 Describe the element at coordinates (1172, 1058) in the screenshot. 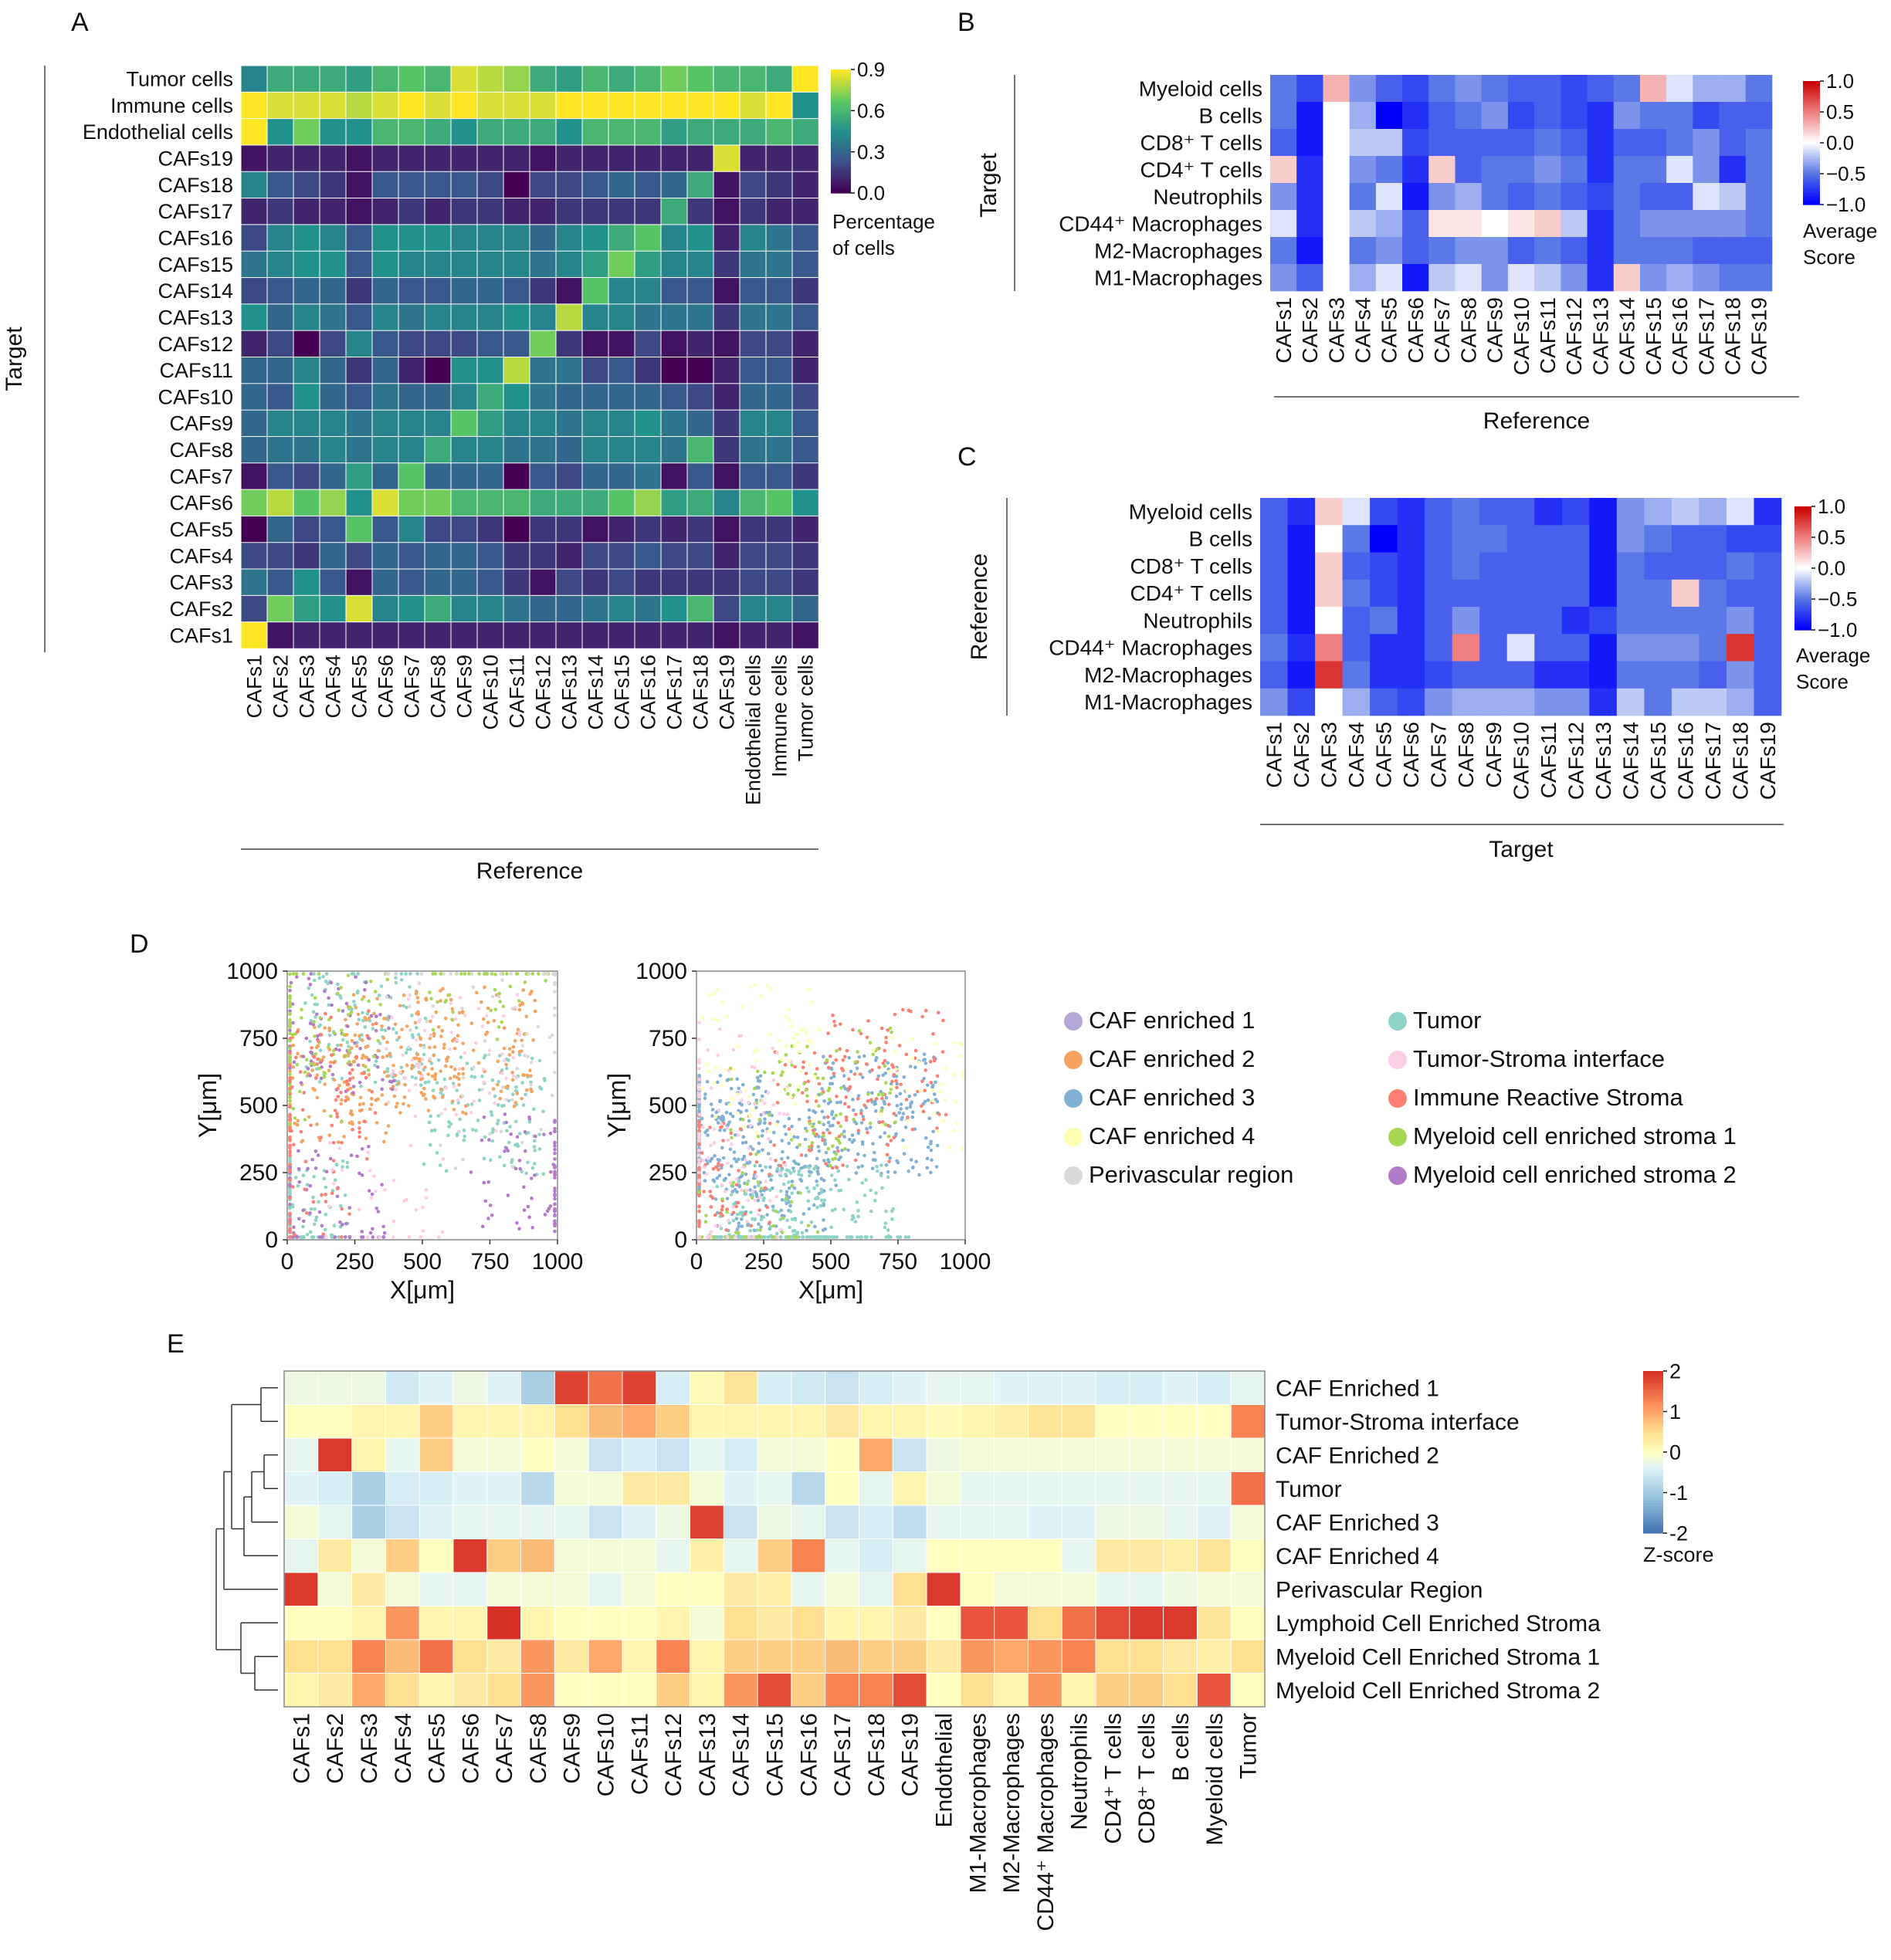

I see `legend-label: CAF enriched 2` at that location.